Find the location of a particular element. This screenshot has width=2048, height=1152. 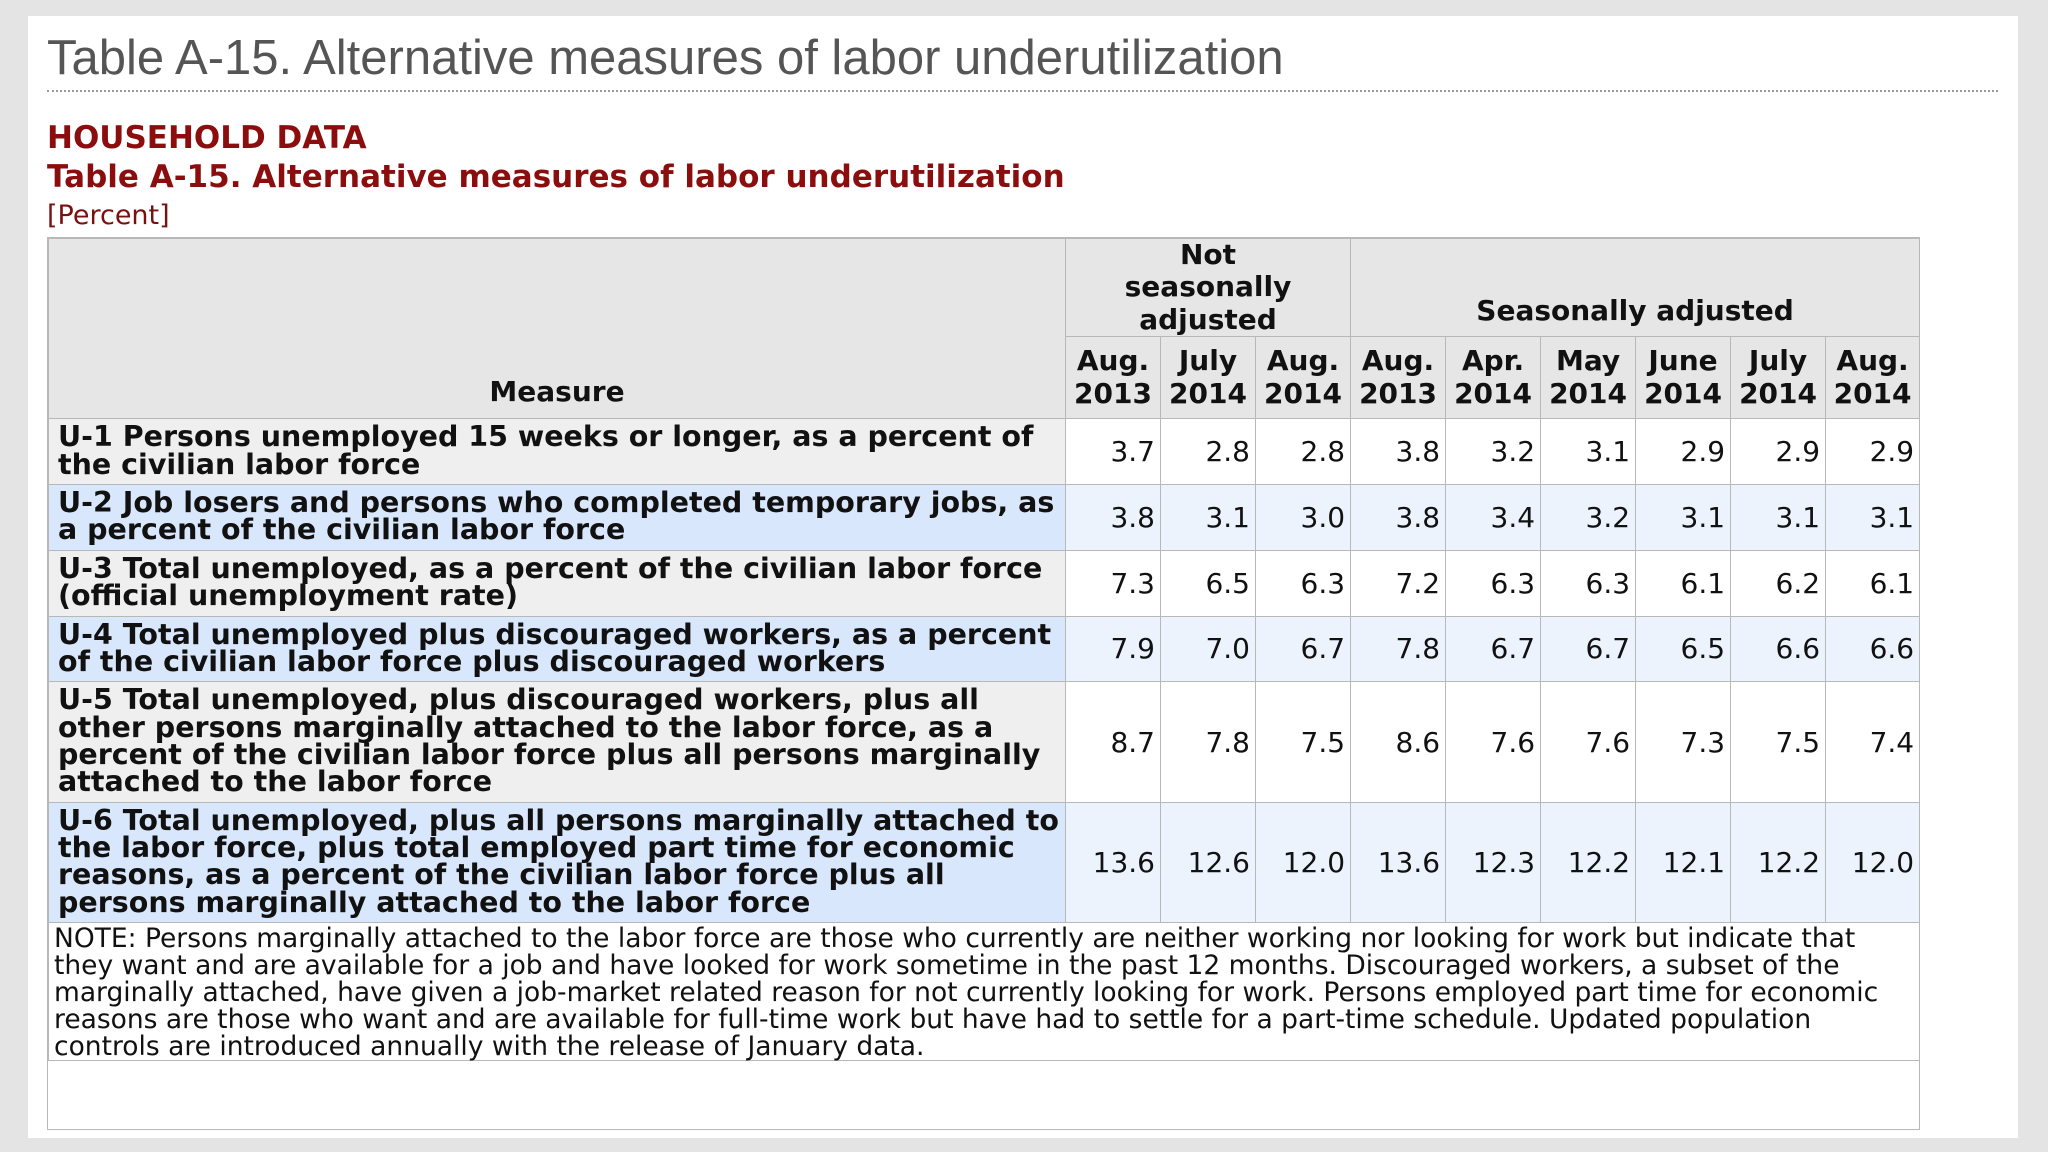

value-cell: 8.7 is located at coordinates (1113, 742).